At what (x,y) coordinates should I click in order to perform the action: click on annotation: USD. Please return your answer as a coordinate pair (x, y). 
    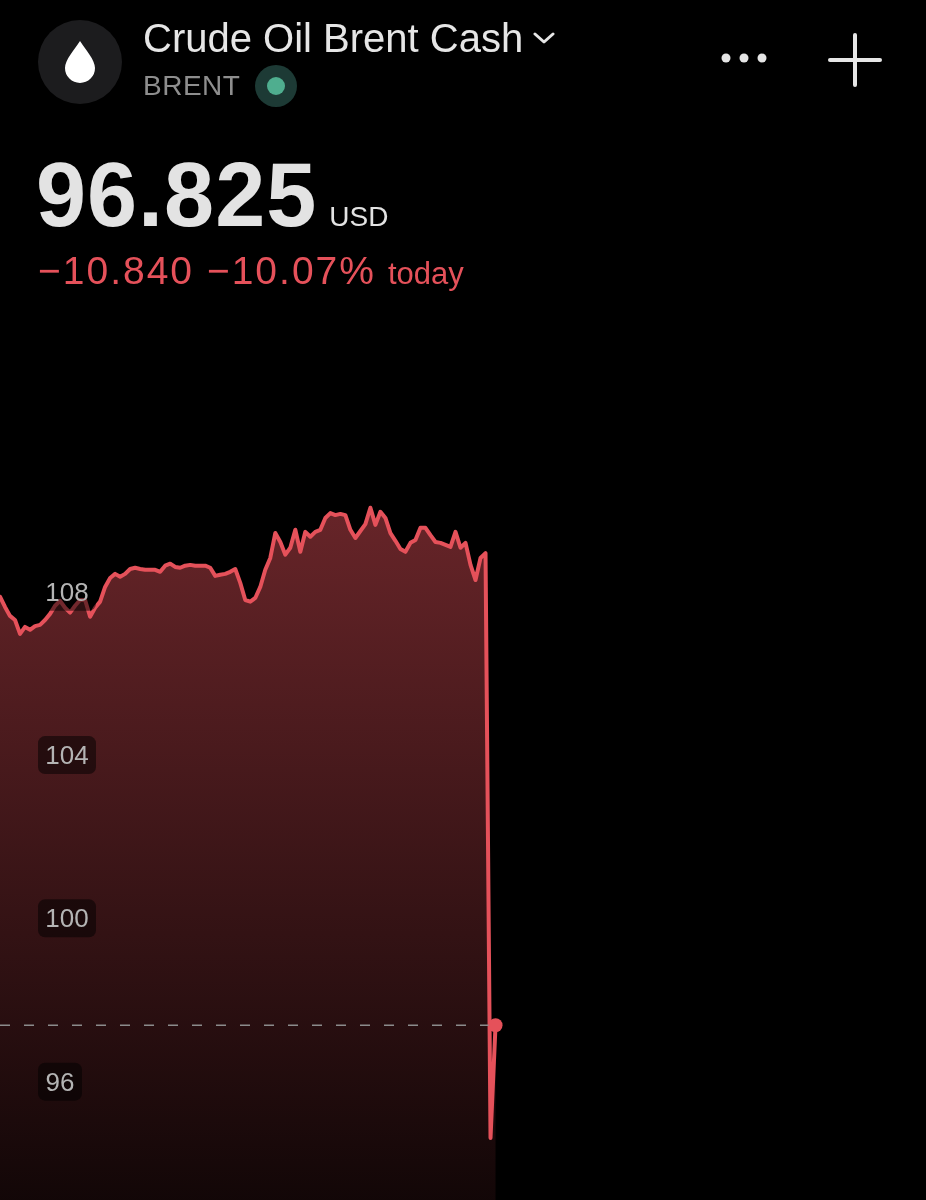
    Looking at the image, I should click on (359, 217).